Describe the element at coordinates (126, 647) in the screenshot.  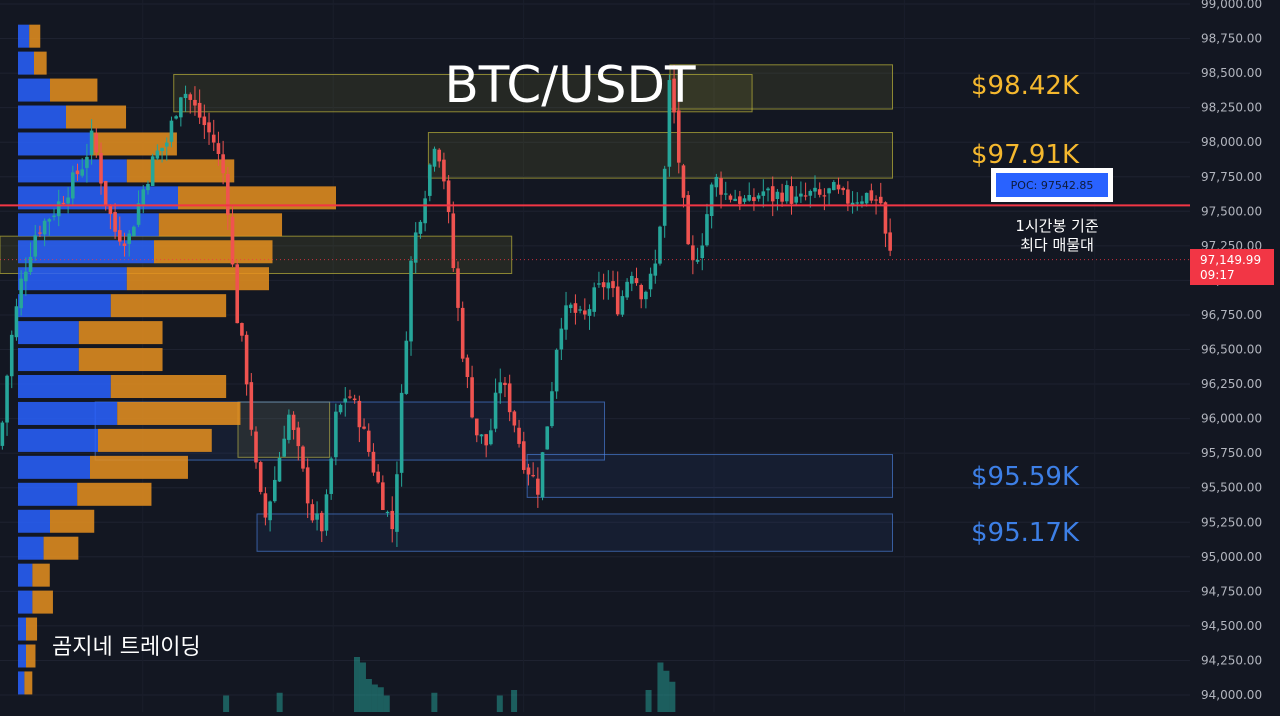
I see `watermark: 곰지네 트레이딩` at that location.